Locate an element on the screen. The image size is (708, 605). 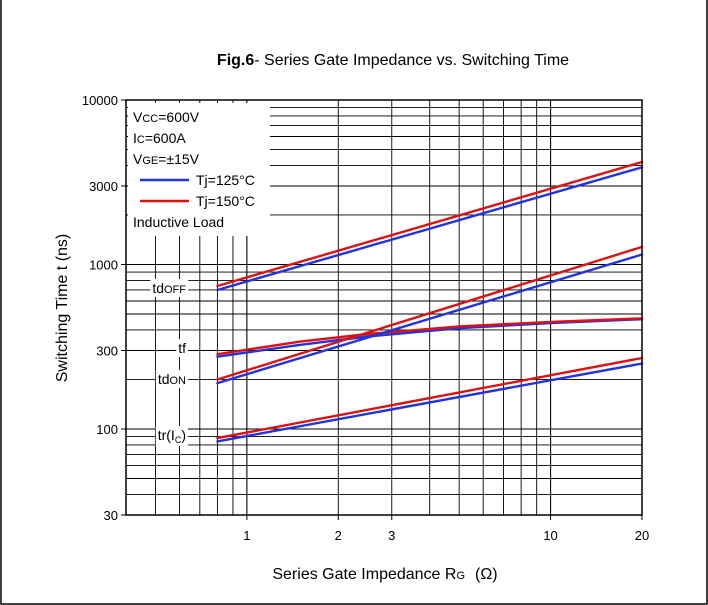
x-tick-label: 20 is located at coordinates (642, 535).